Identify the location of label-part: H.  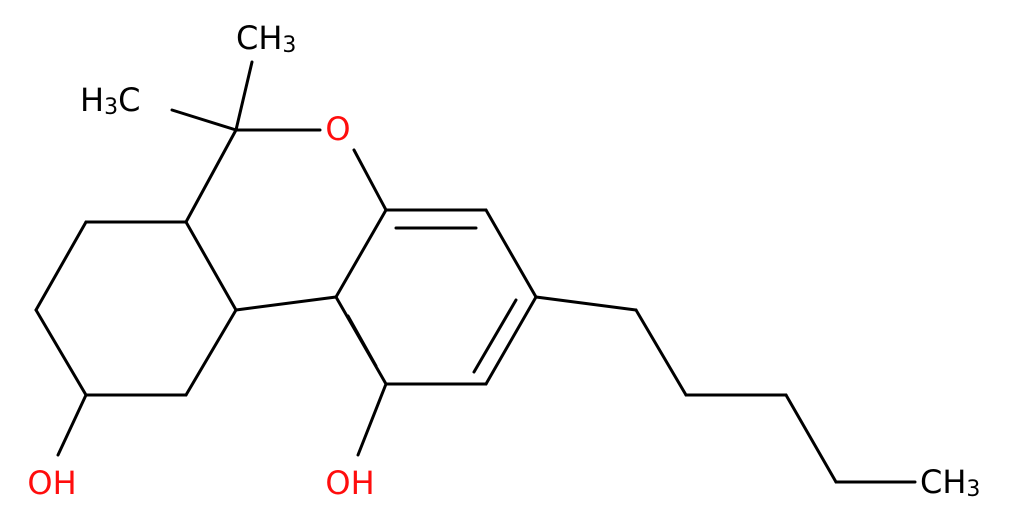
(92, 100).